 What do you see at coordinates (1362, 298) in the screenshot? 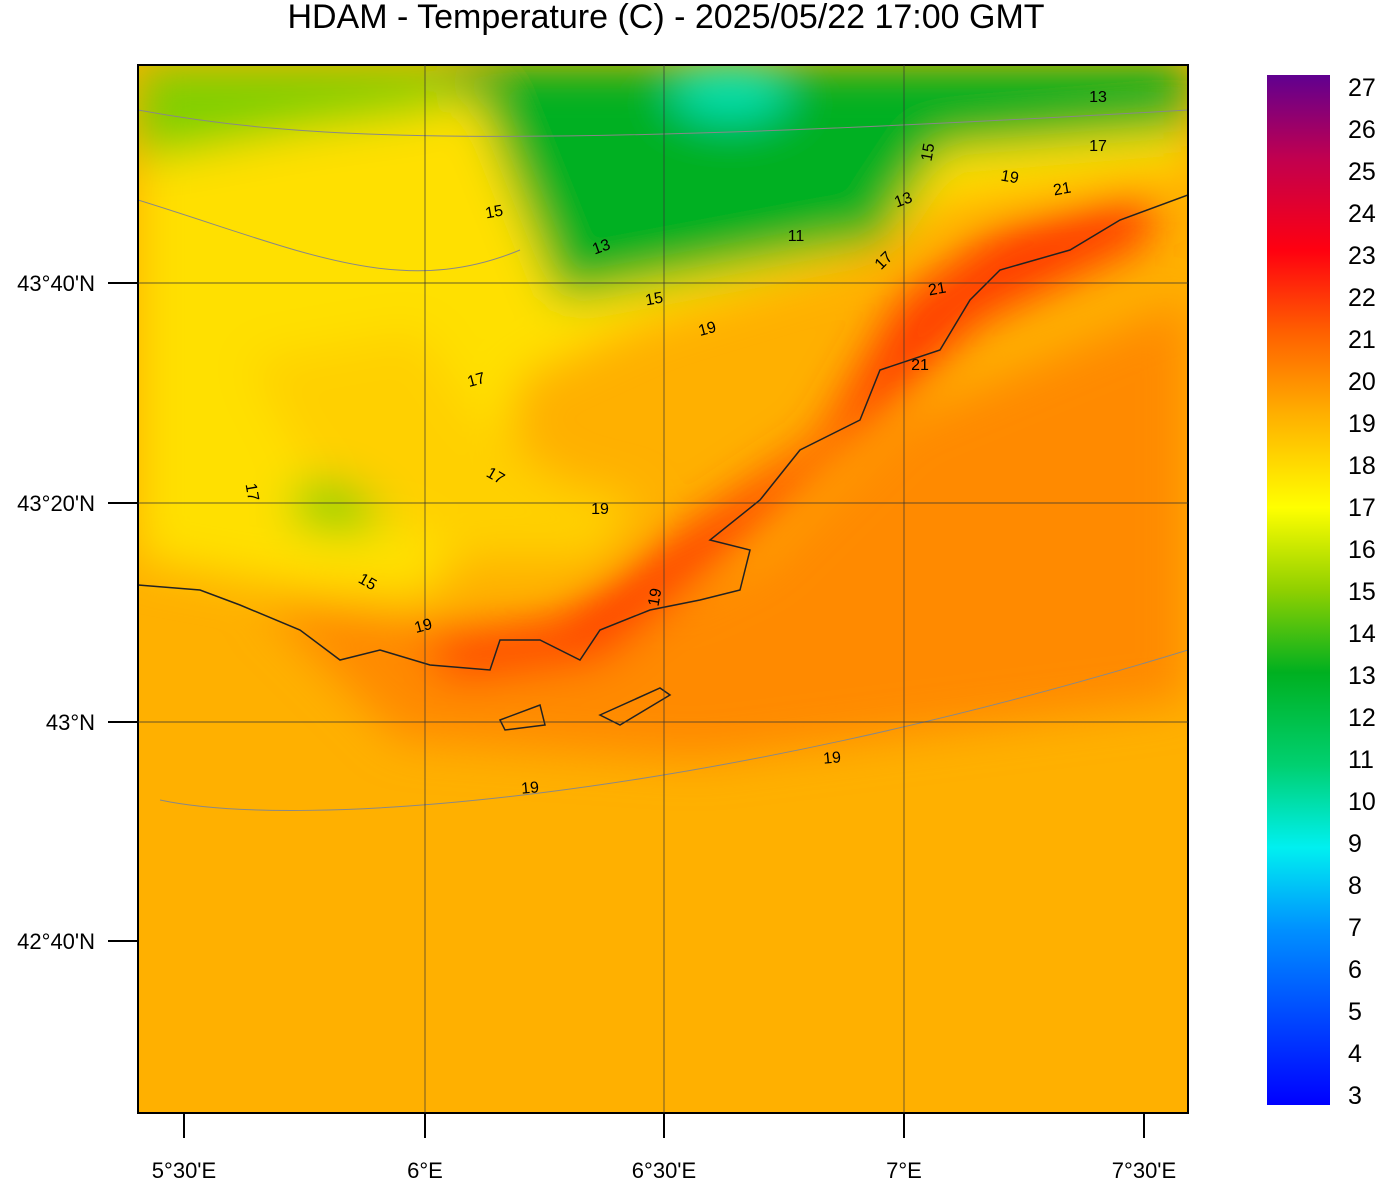
I see `colorbar-label: 22` at bounding box center [1362, 298].